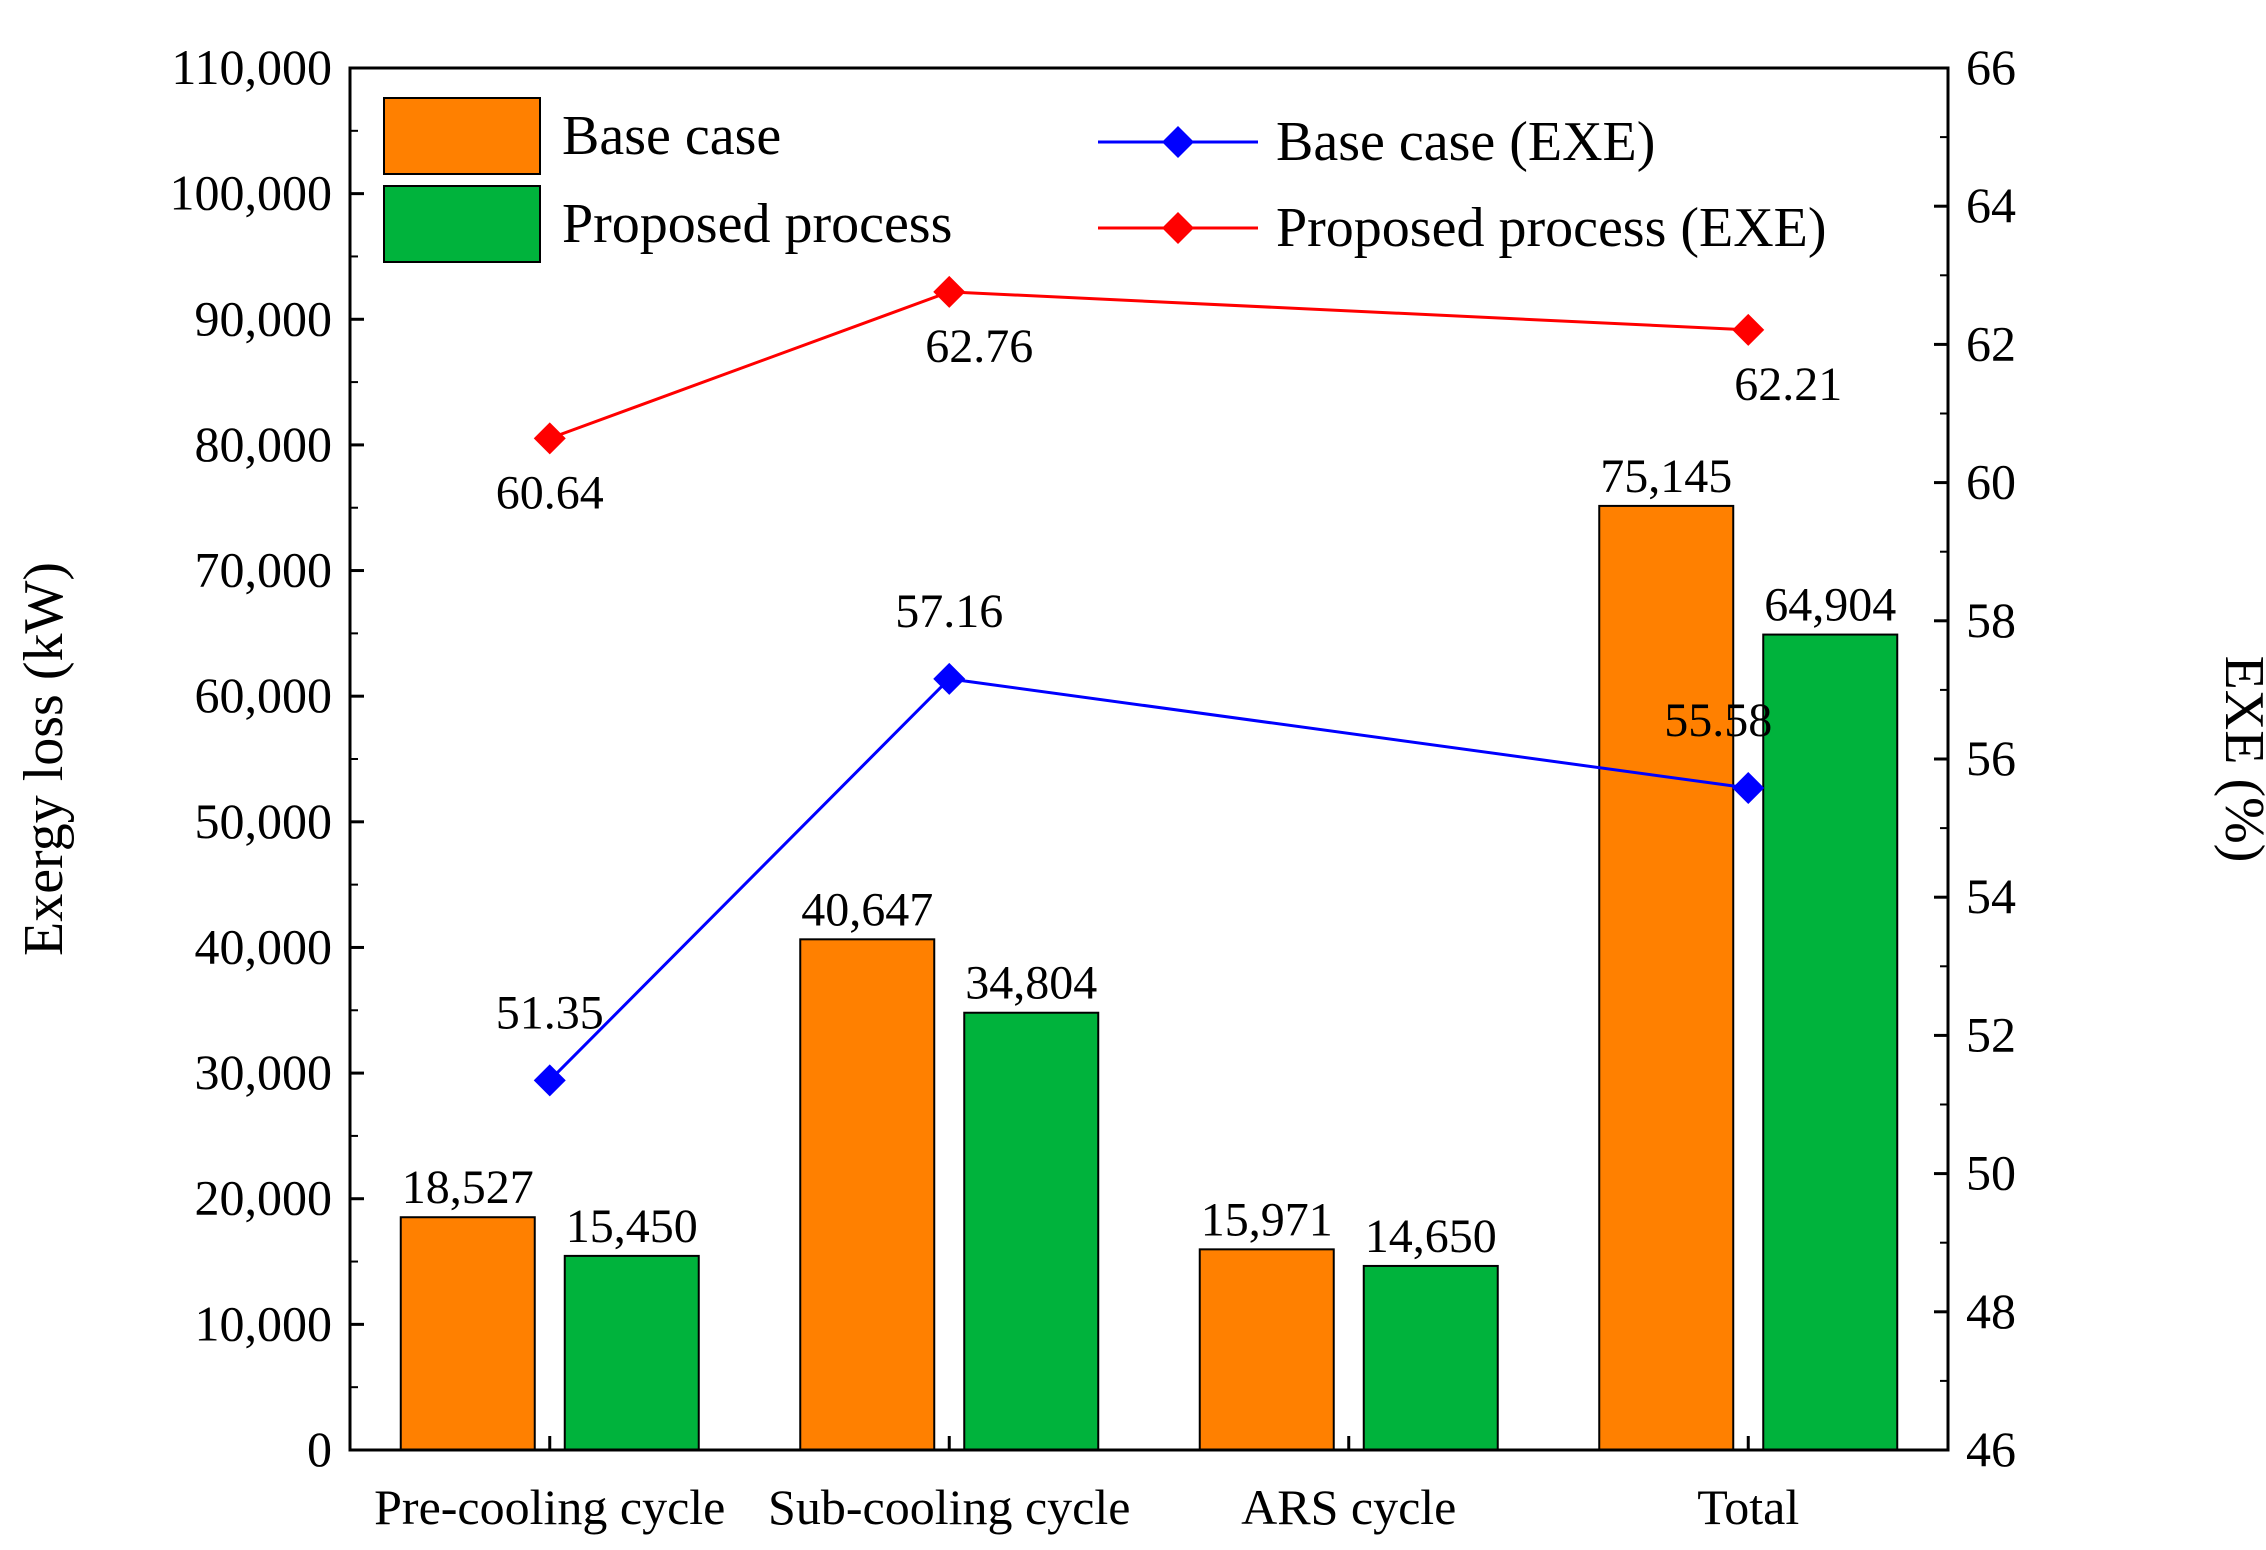  What do you see at coordinates (264, 946) in the screenshot?
I see `y-tick-label: 40,000` at bounding box center [264, 946].